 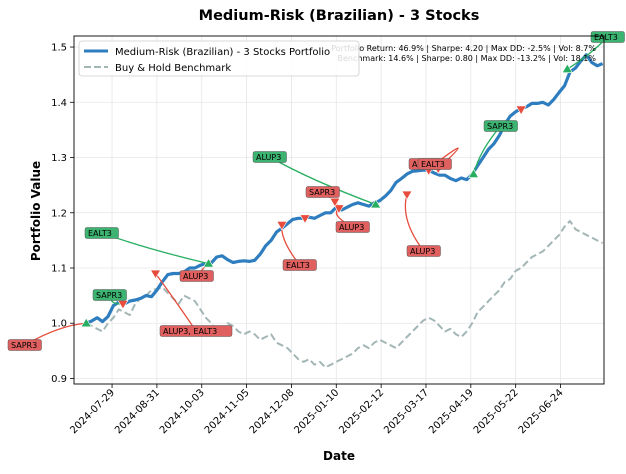 I want to click on x-tick-label: 2025-05-22, so click(x=496, y=411).